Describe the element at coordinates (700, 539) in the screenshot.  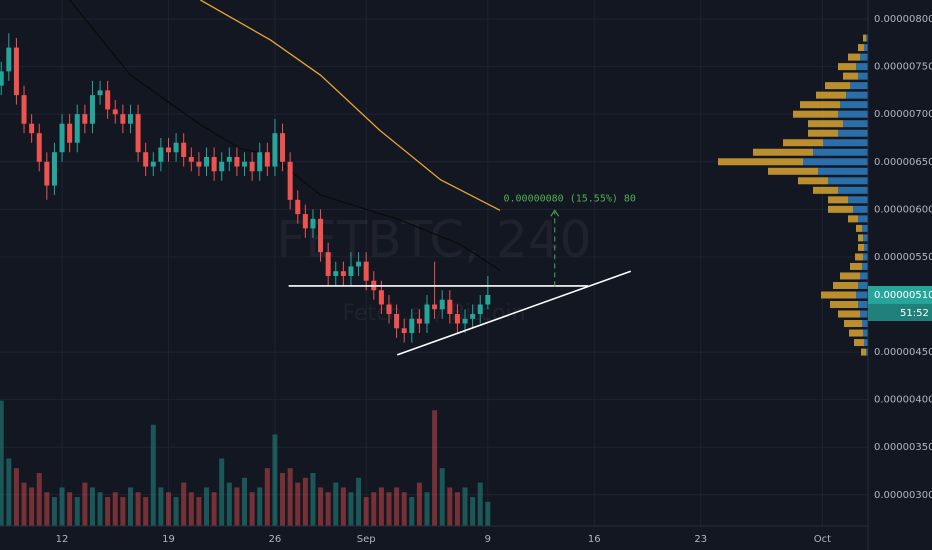
I see `x-tick-label: 23` at that location.